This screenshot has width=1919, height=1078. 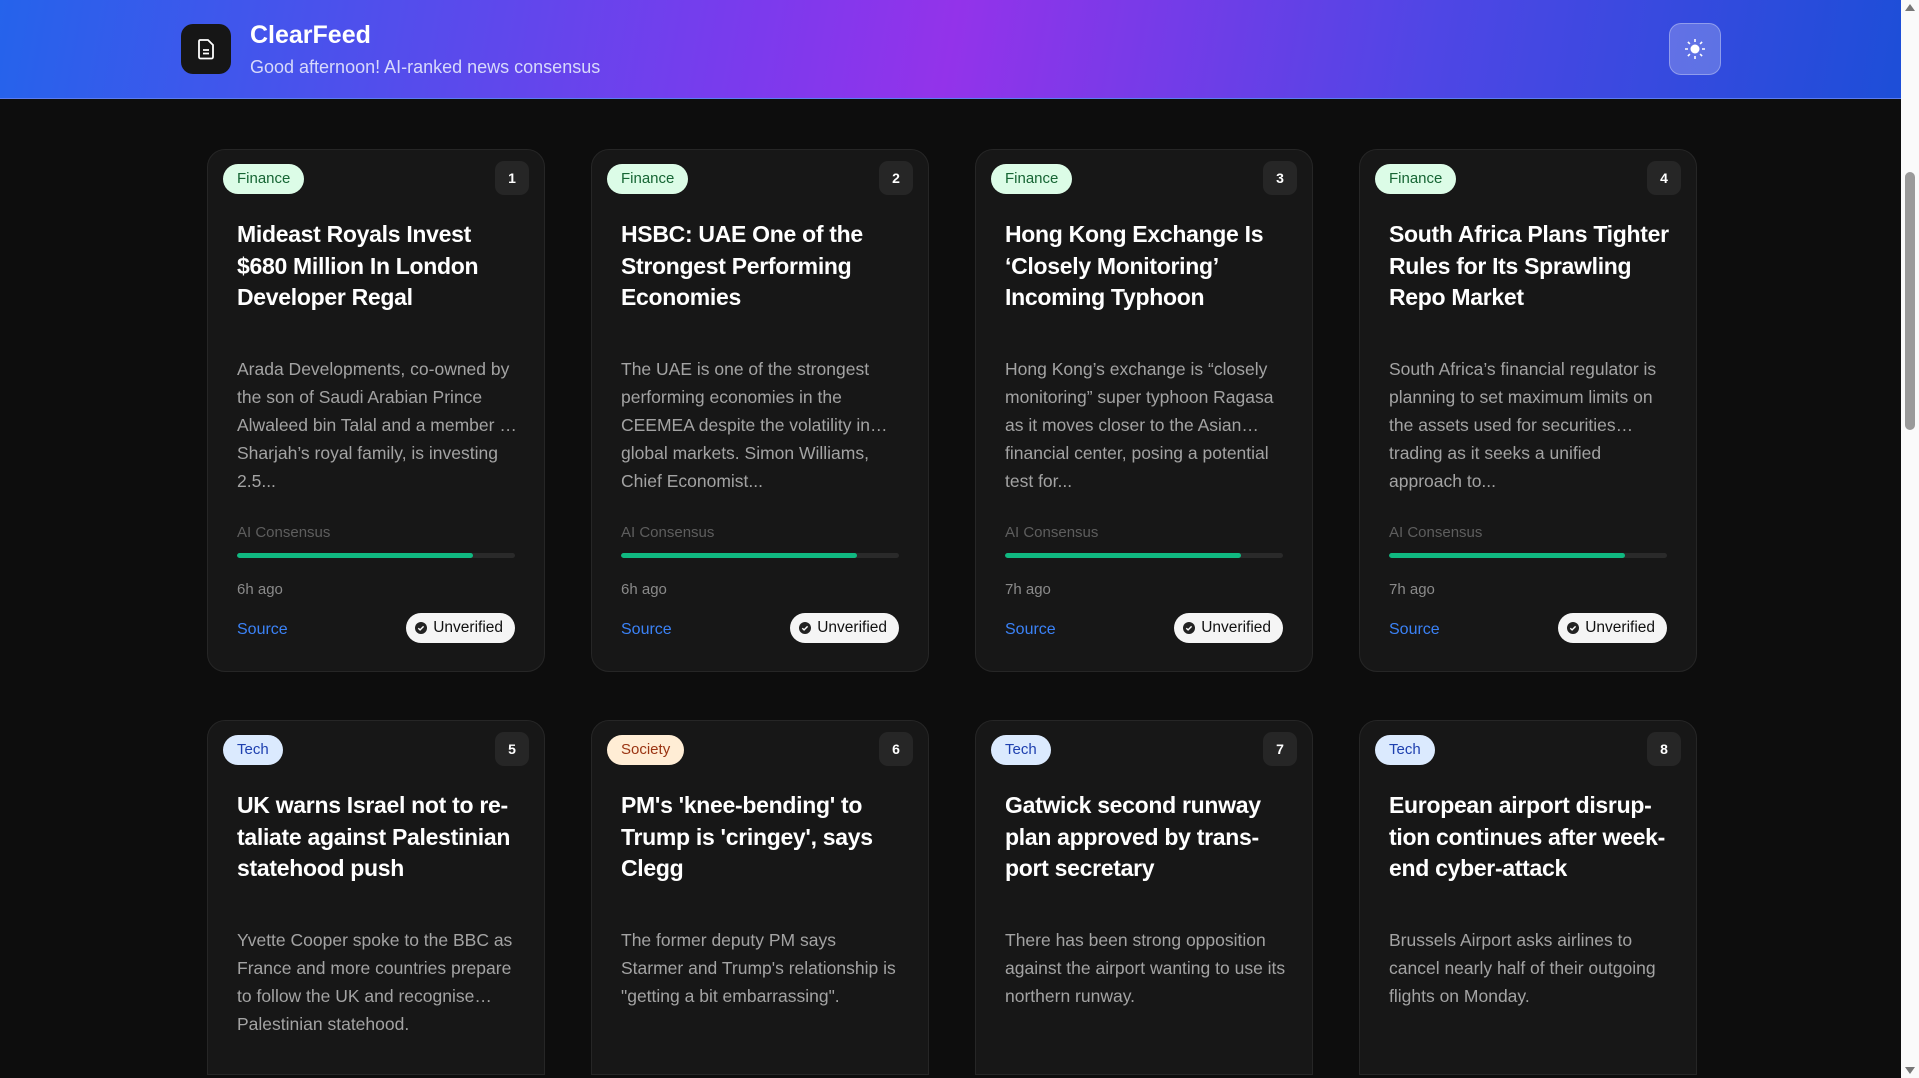 I want to click on scroll-down-arrow-icon, so click(x=1910, y=1070).